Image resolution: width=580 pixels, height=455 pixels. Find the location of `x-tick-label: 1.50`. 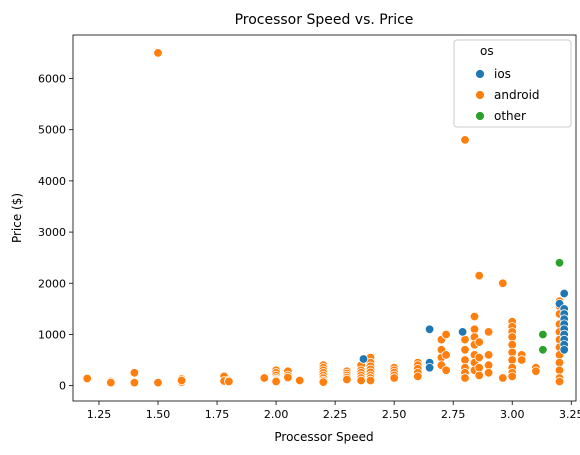

x-tick-label: 1.50 is located at coordinates (158, 414).